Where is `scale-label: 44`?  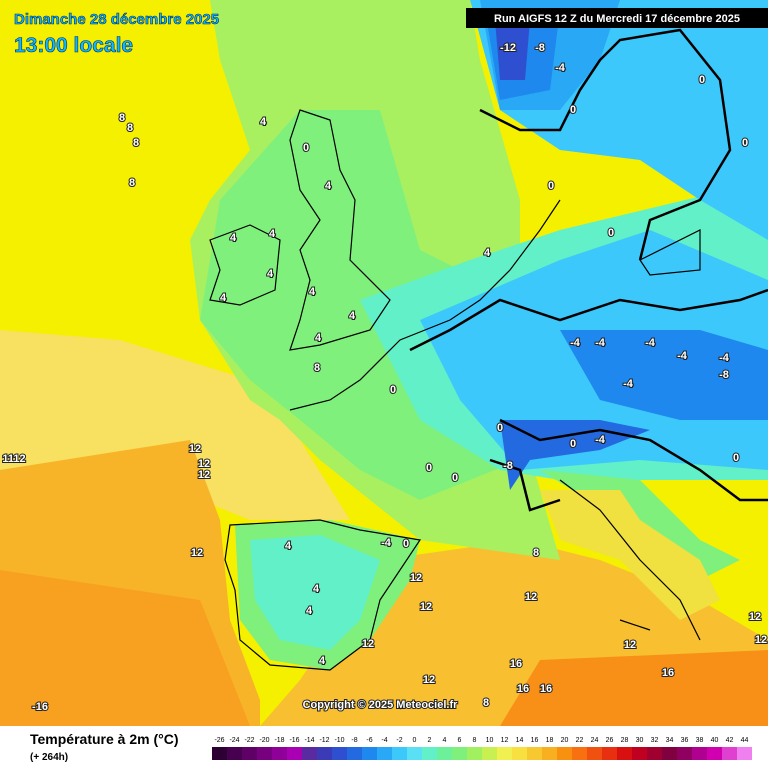
scale-label: 44 is located at coordinates (745, 740).